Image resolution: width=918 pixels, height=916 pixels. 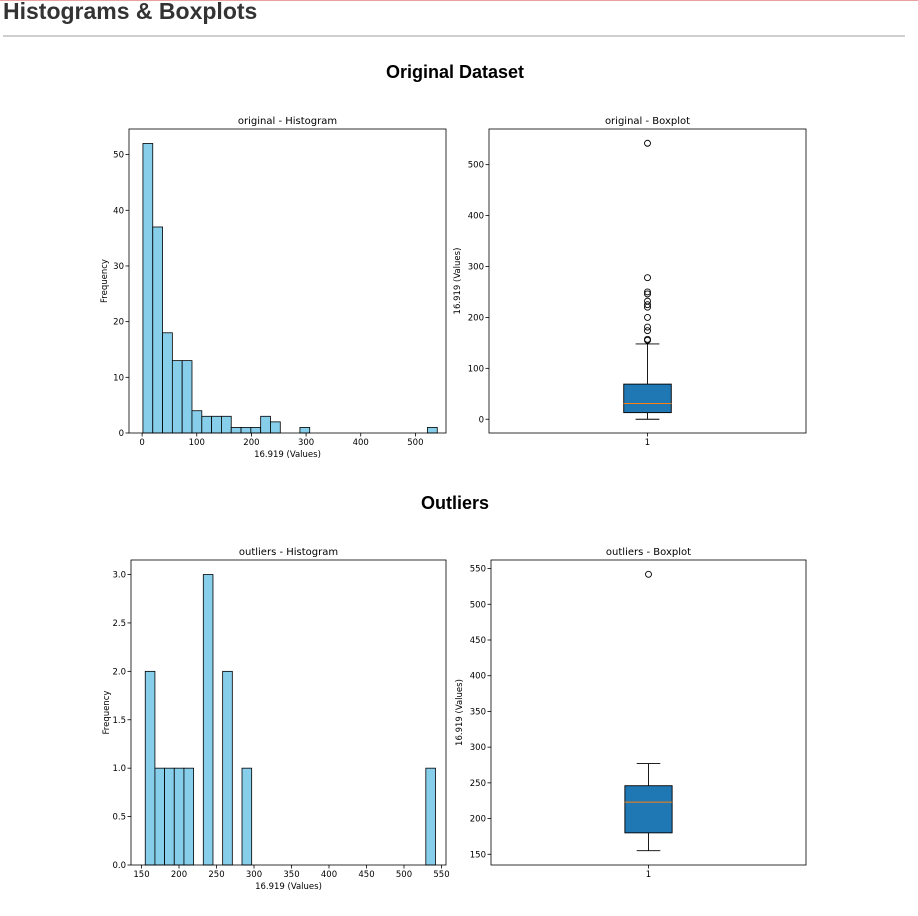 I want to click on chart3-xtick-label: 200, so click(x=179, y=875).